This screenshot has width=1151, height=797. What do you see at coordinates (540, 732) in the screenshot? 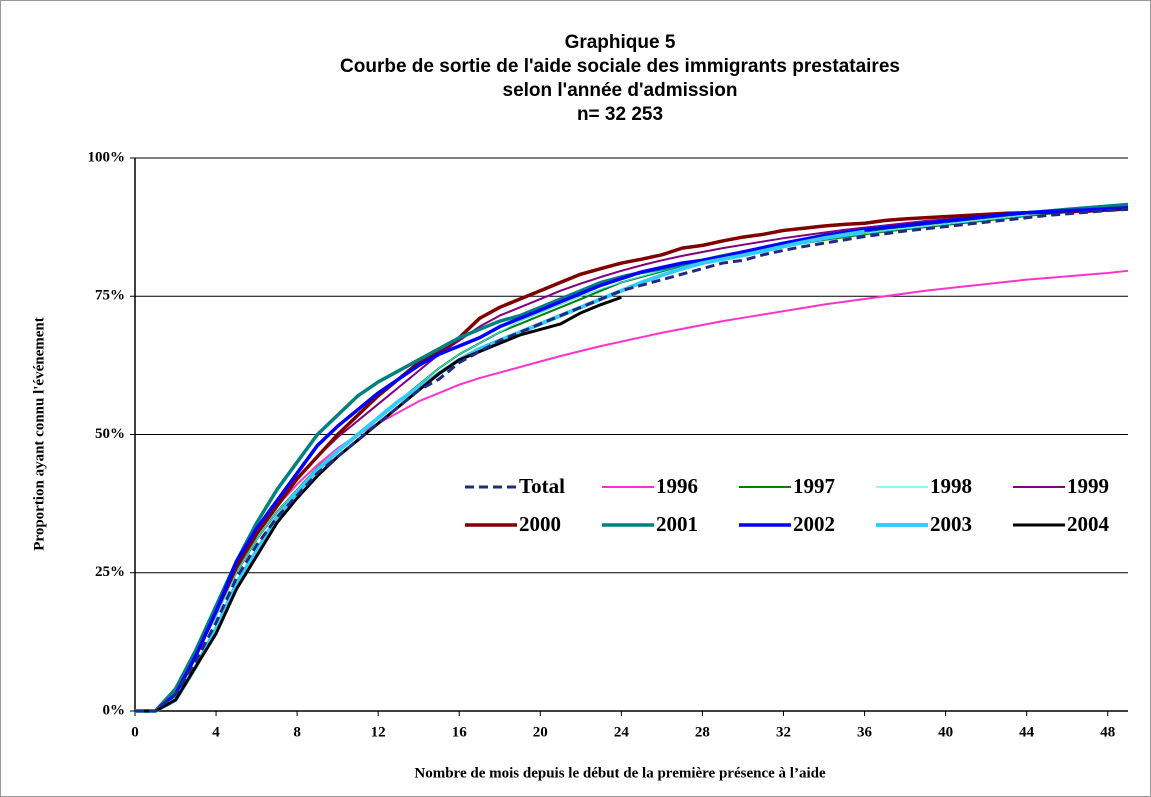
I see `x-tick-label: 20` at bounding box center [540, 732].